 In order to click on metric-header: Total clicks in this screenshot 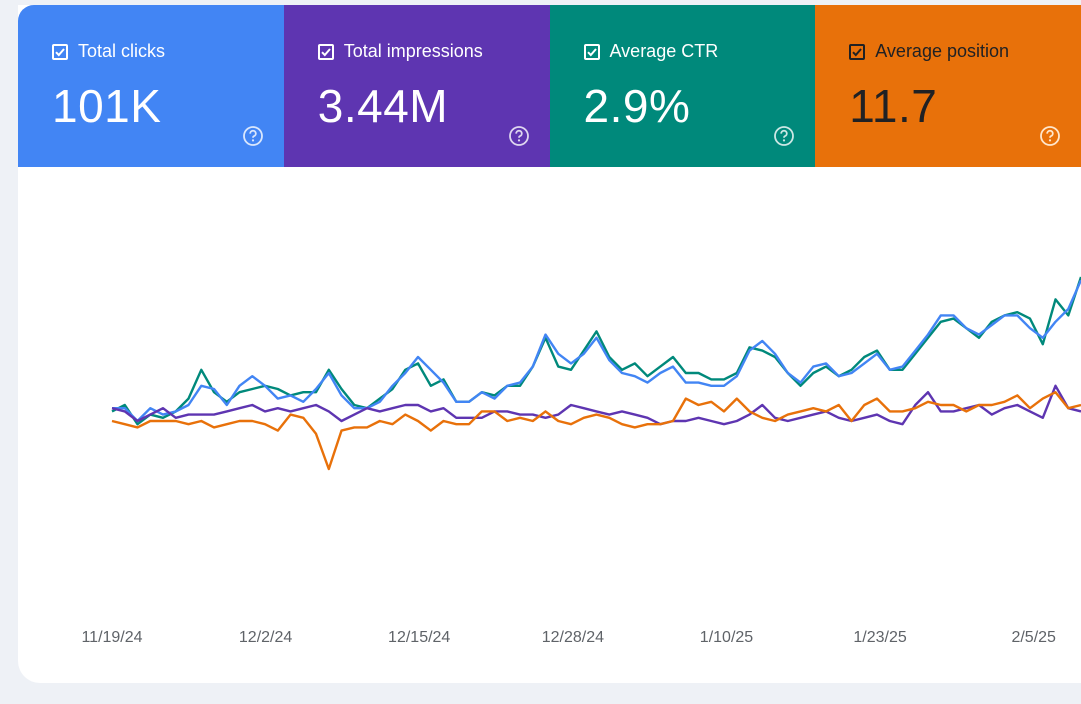, I will do `click(108, 51)`.